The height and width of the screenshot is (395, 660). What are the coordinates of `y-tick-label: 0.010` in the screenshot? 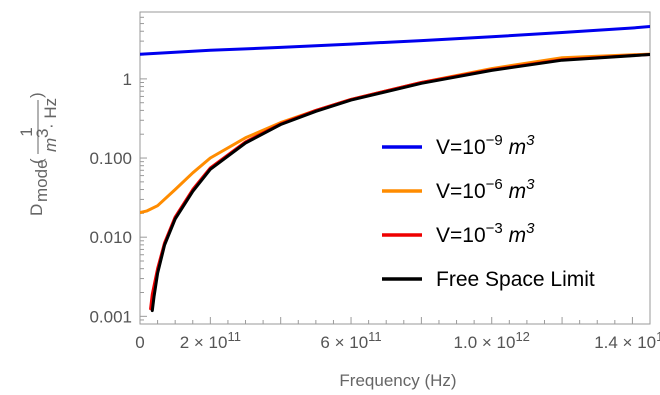 It's located at (110, 237).